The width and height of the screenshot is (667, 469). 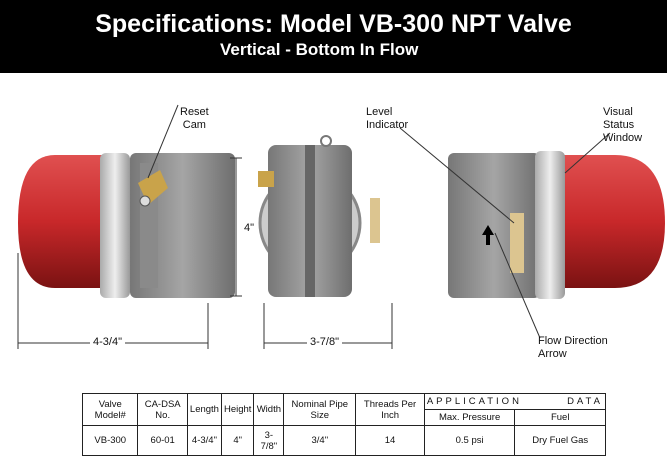 I want to click on cell-pipe-size: 3/4", so click(x=320, y=440).